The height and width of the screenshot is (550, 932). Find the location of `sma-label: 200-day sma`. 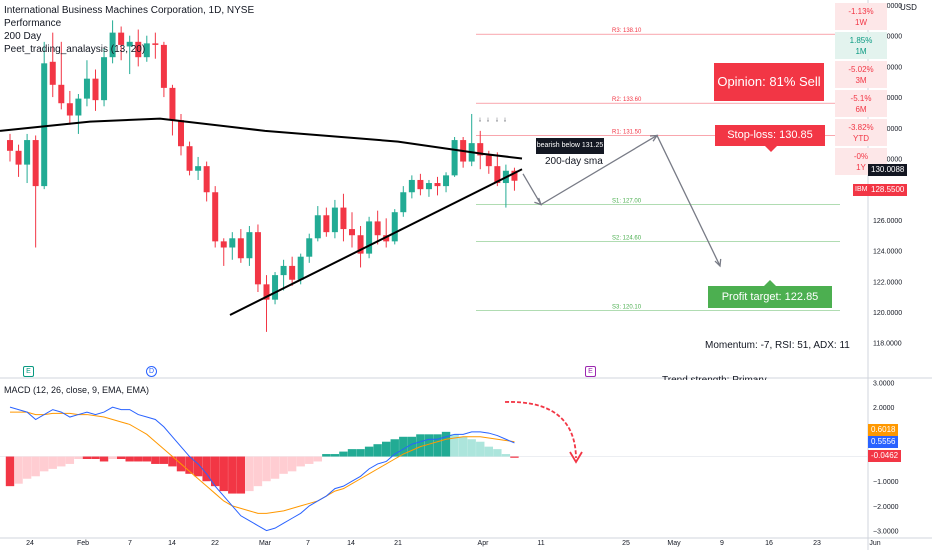

sma-label: 200-day sma is located at coordinates (574, 161).